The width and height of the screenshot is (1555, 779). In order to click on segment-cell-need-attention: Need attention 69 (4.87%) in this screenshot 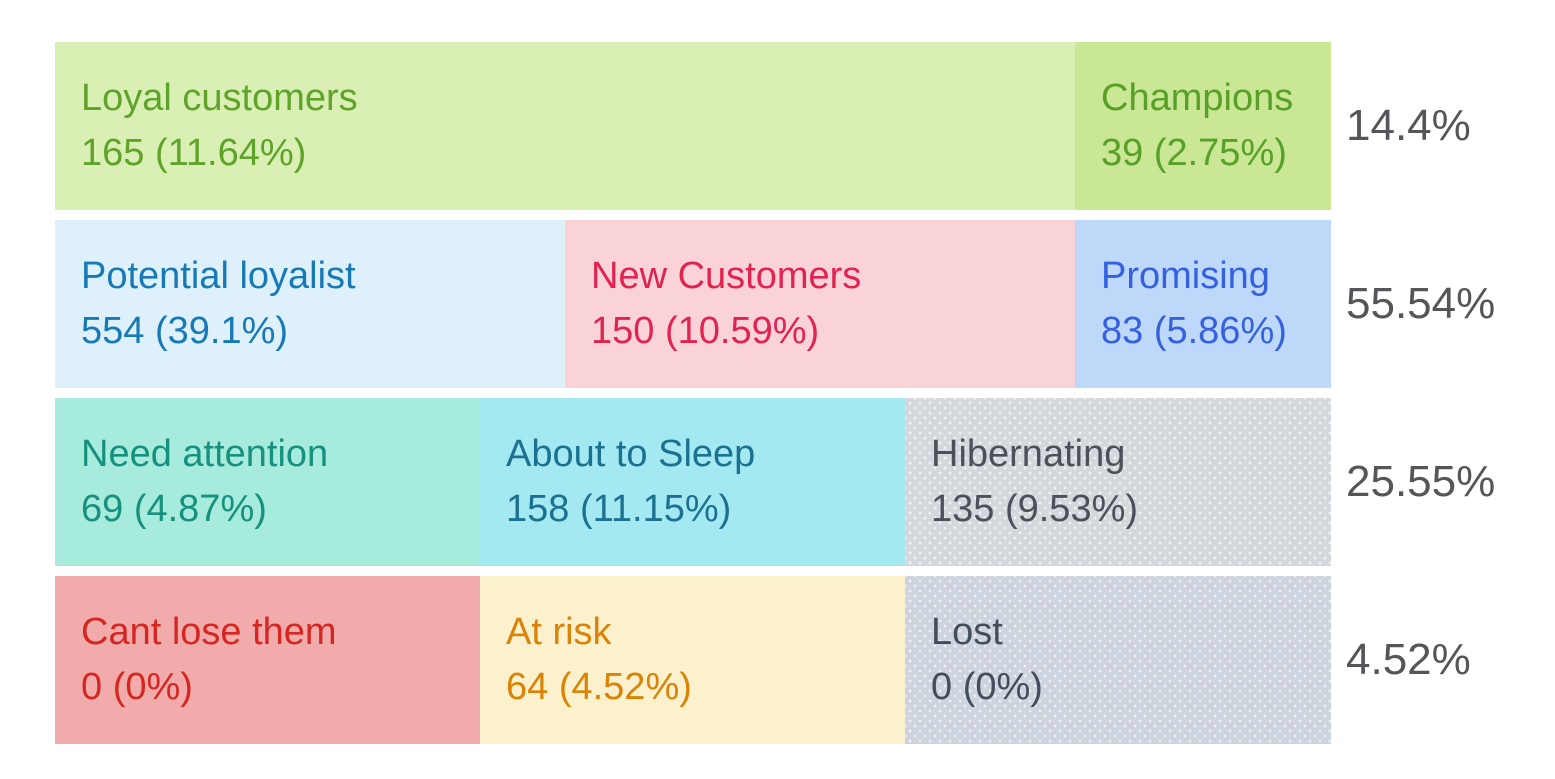, I will do `click(267, 482)`.